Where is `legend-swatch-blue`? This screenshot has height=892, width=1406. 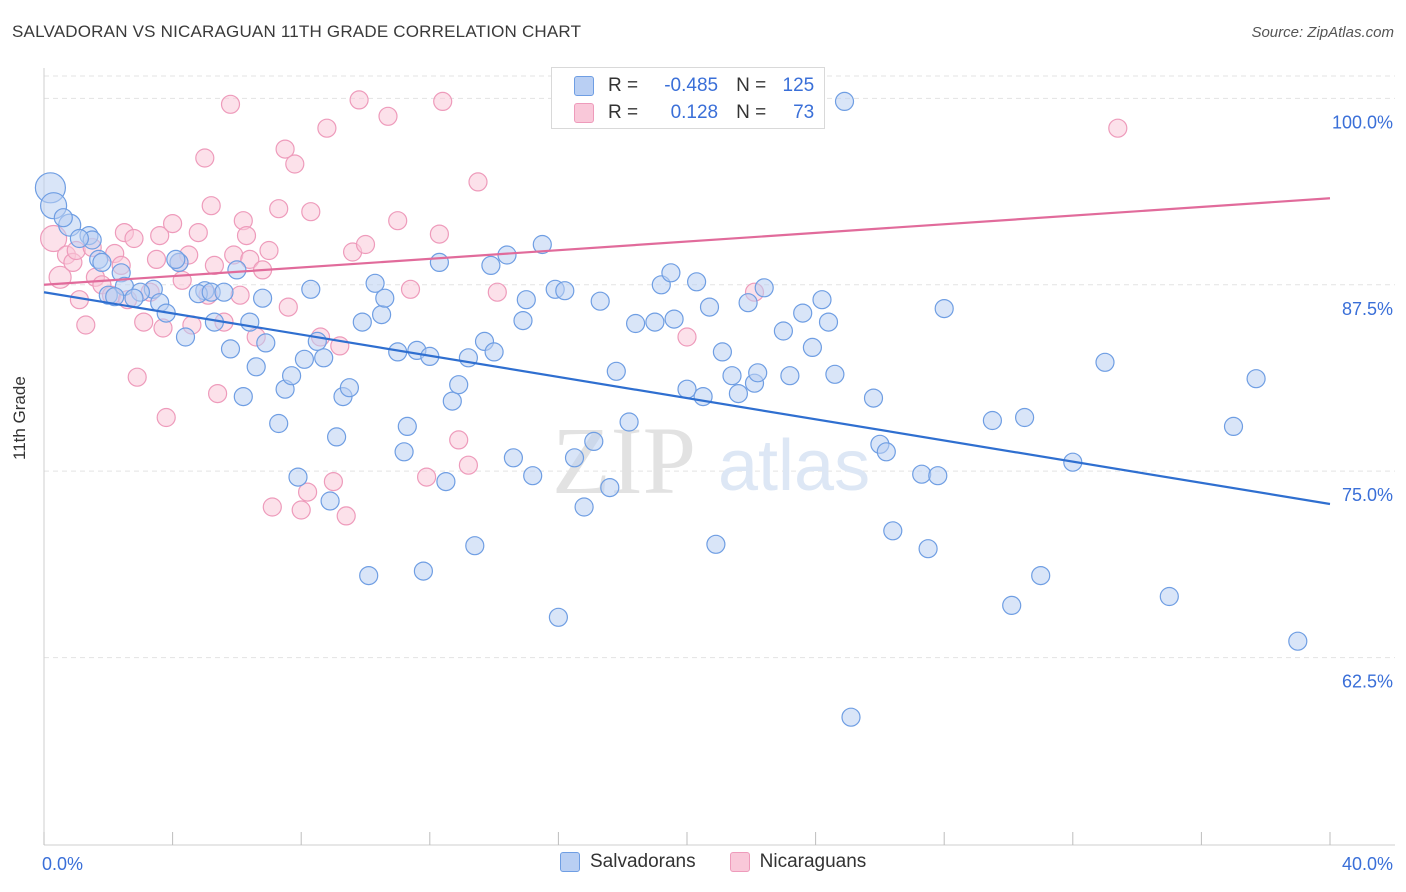
legend-swatch-blue is located at coordinates (584, 86).